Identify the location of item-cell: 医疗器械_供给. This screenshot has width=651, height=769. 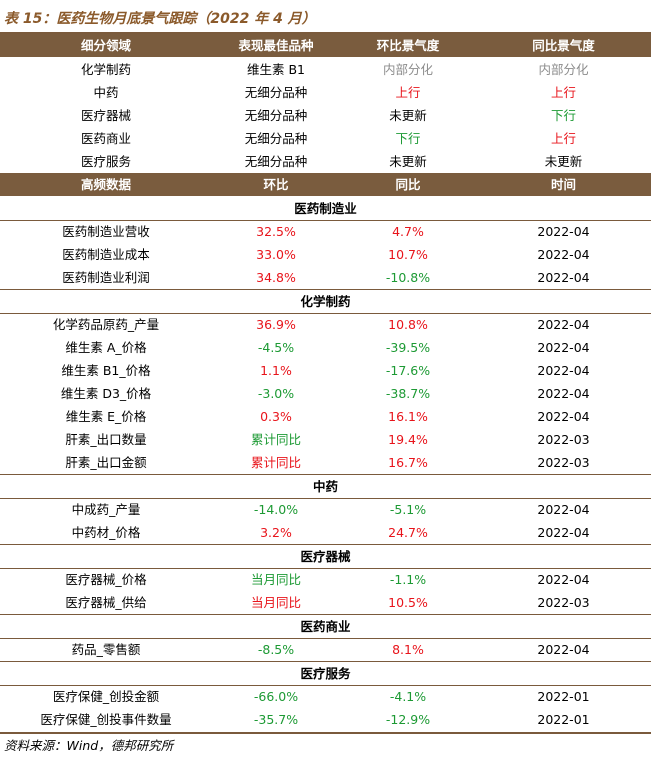
(106, 602).